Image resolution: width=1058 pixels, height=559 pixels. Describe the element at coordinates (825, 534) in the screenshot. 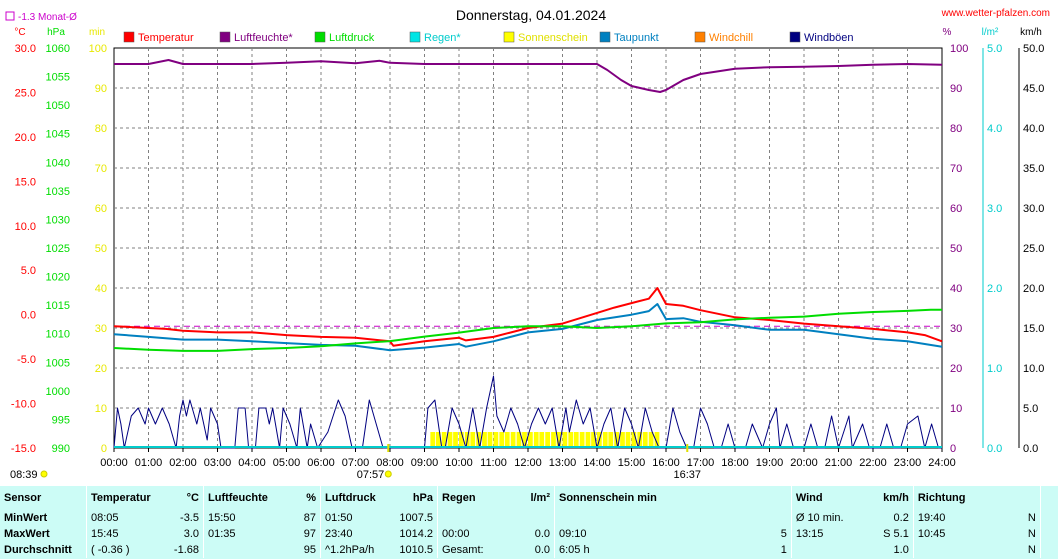

I see `wind-time: 13:15` at that location.